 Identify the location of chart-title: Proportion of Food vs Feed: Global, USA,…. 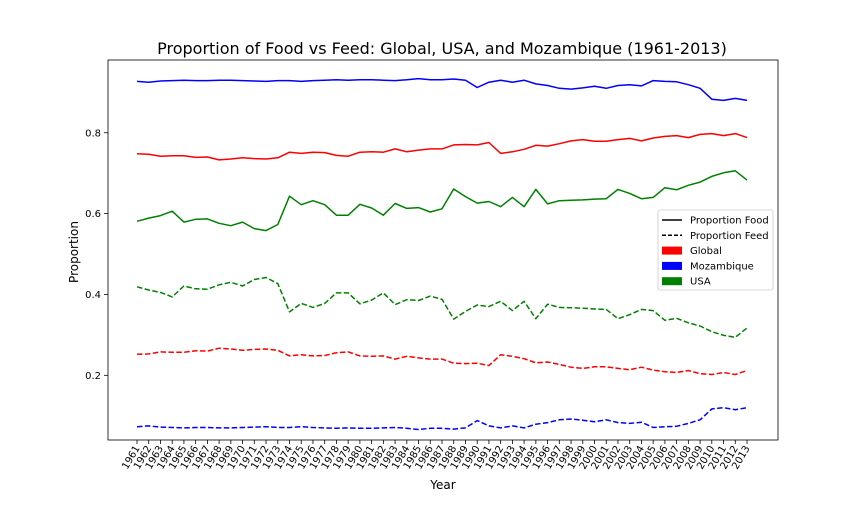
(442, 48).